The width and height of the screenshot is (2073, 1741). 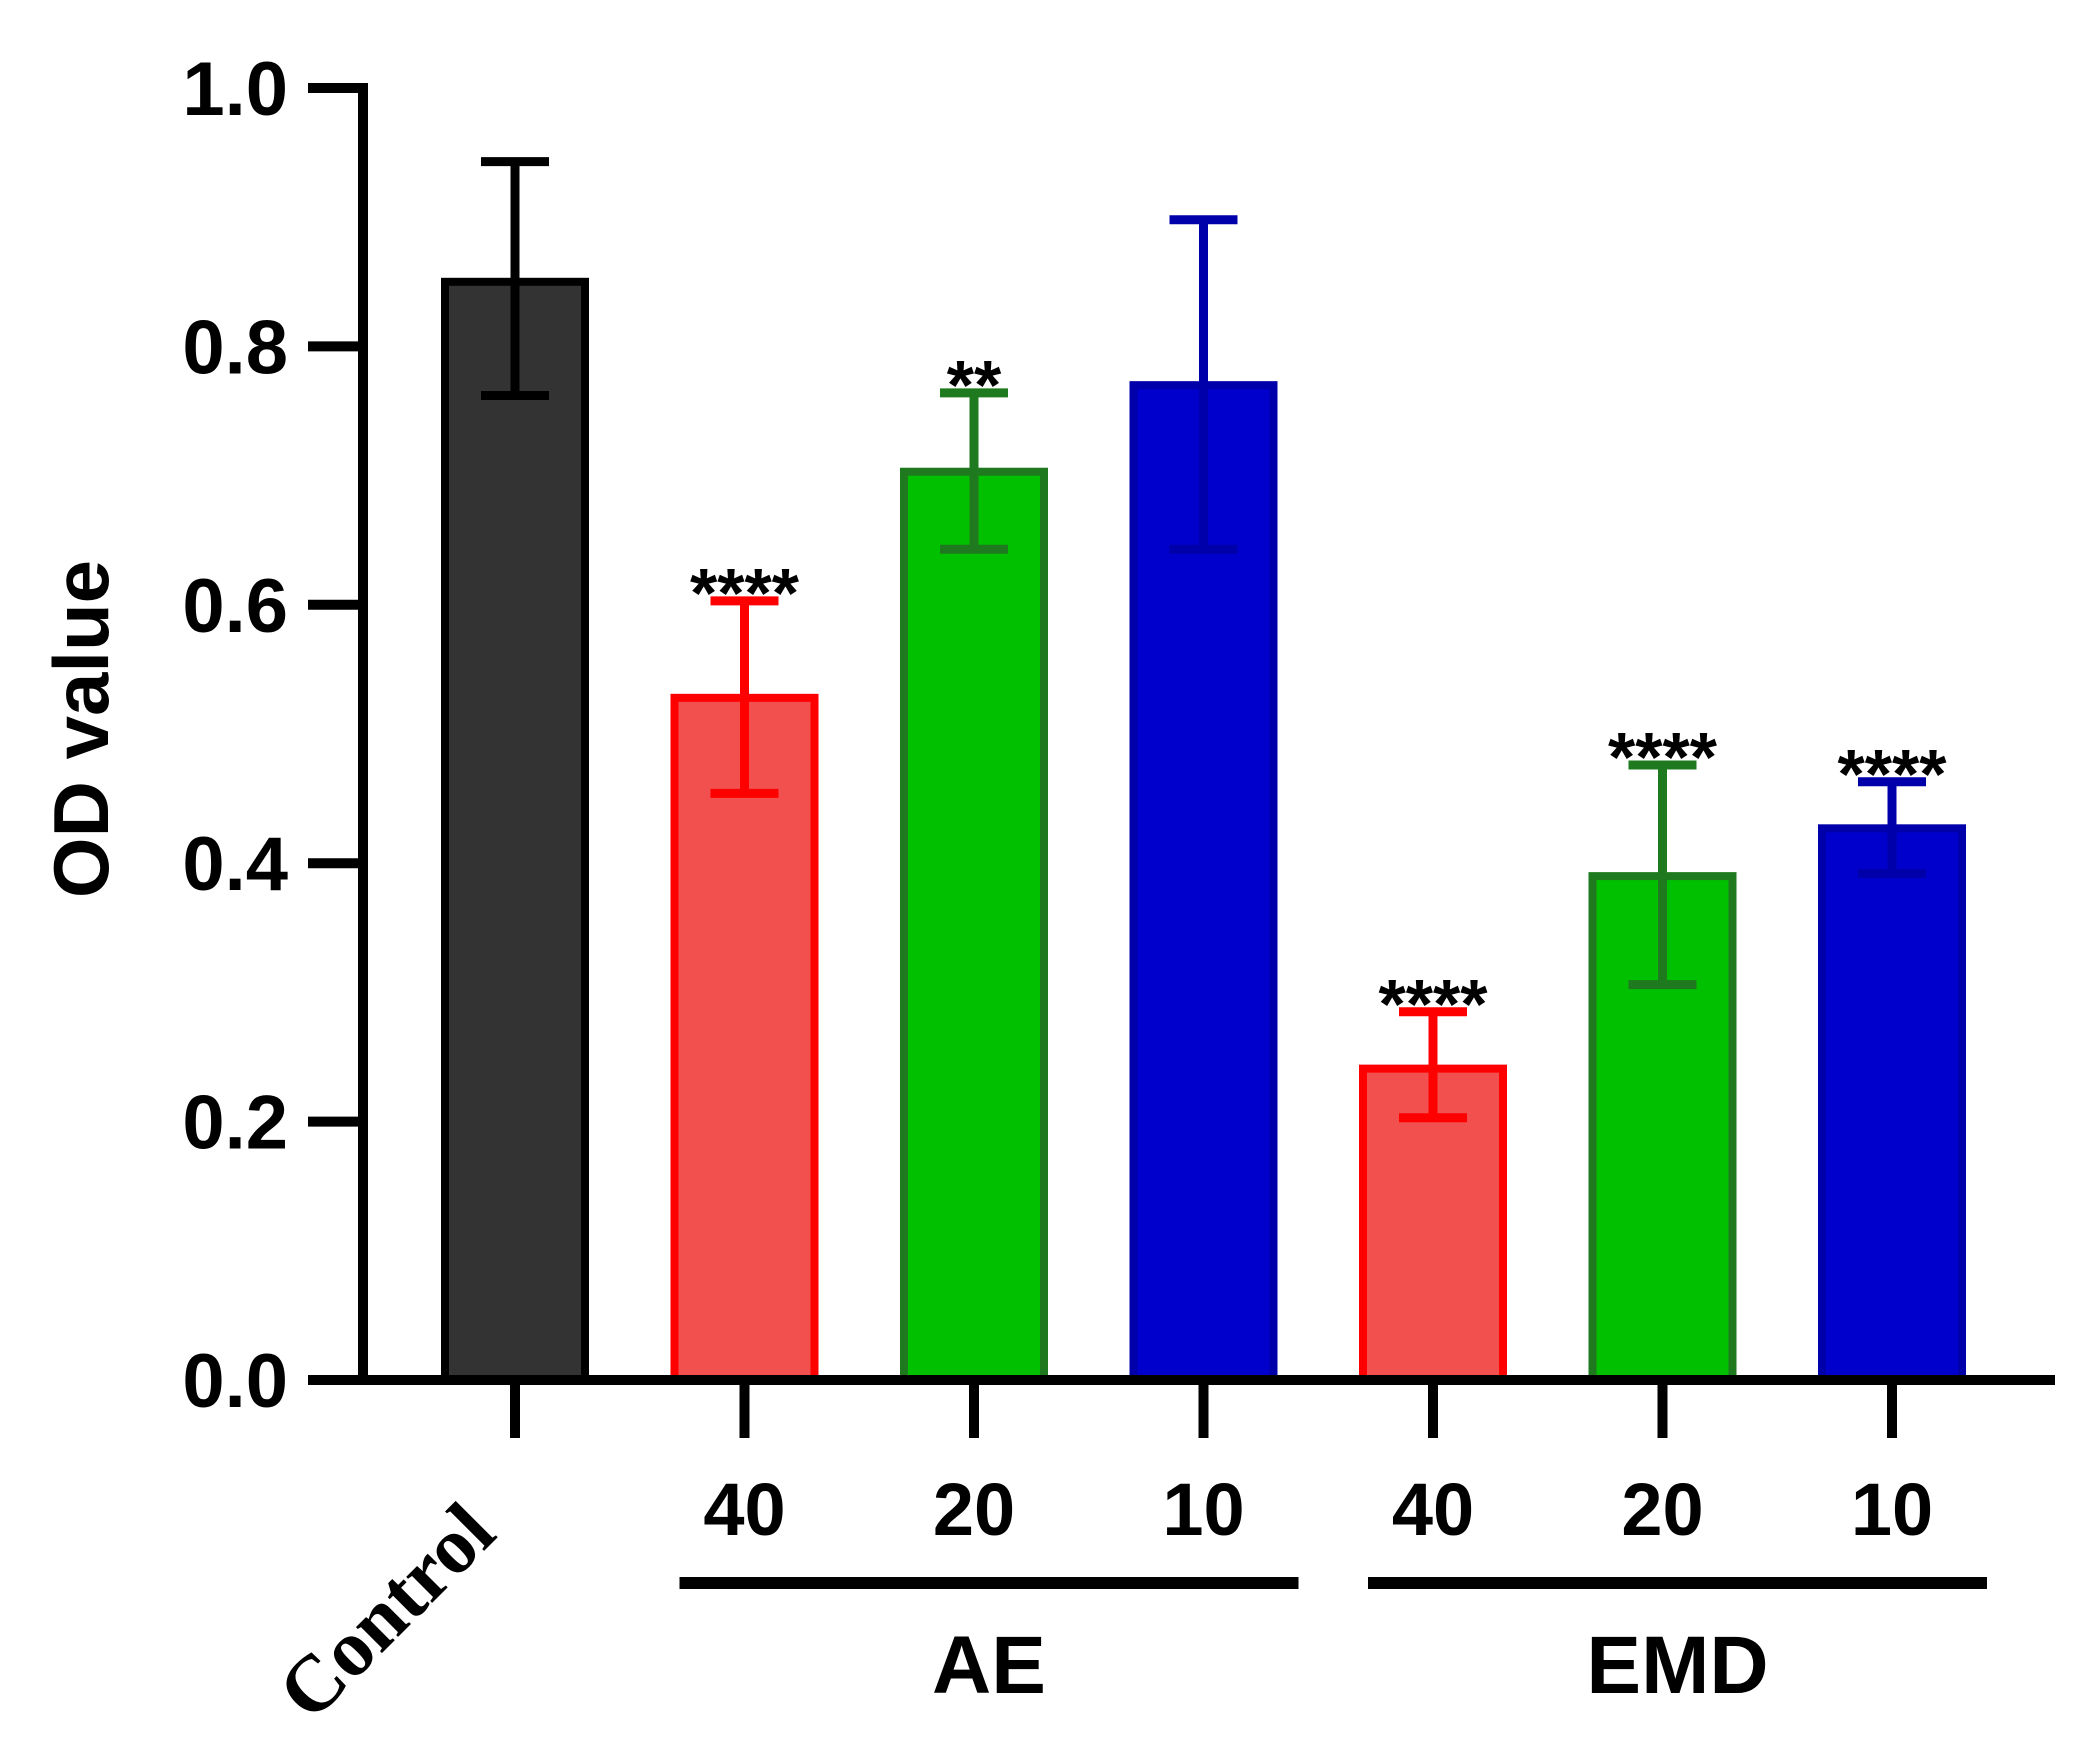 I want to click on x-label-5: 40, so click(x=1433, y=1509).